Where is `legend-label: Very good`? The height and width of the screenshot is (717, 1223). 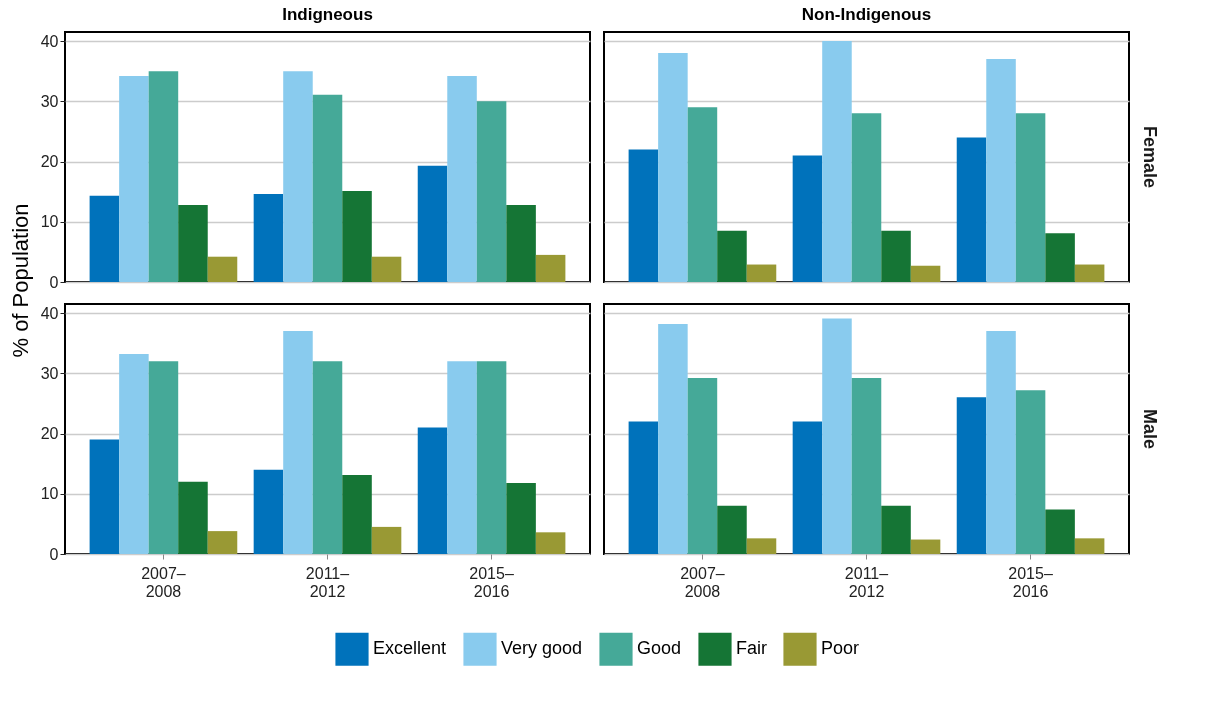
legend-label: Very good is located at coordinates (542, 648).